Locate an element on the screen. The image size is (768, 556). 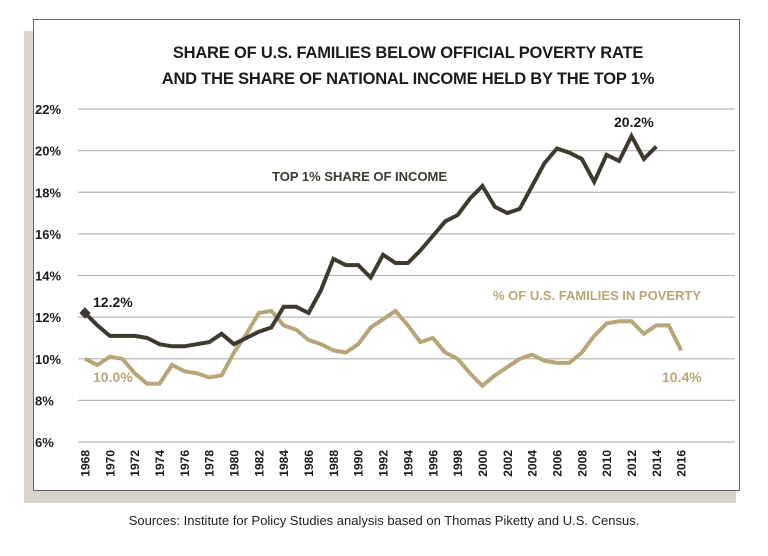
y-tick-label: 12% is located at coordinates (48, 317).